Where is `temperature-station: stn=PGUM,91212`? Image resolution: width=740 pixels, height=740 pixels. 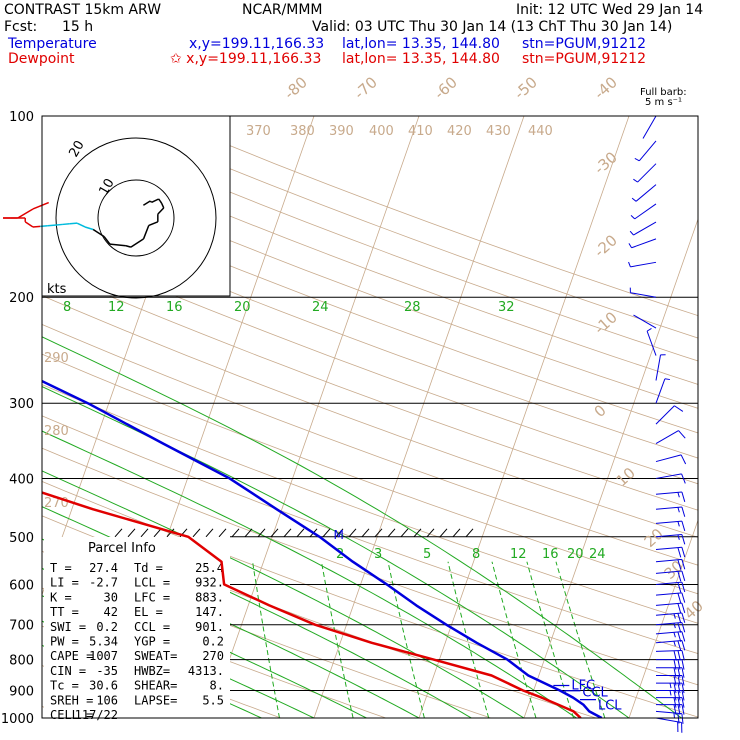 temperature-station: stn=PGUM,91212 is located at coordinates (584, 44).